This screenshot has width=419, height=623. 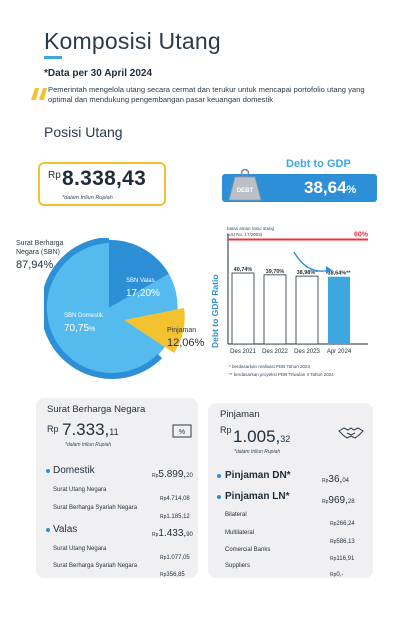 I want to click on weight-label: DEBT, so click(x=245, y=191).